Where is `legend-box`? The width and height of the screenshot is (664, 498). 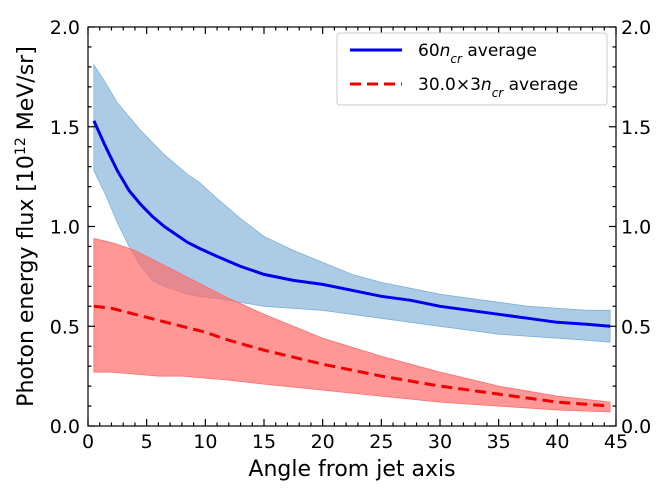 legend-box is located at coordinates (472, 69).